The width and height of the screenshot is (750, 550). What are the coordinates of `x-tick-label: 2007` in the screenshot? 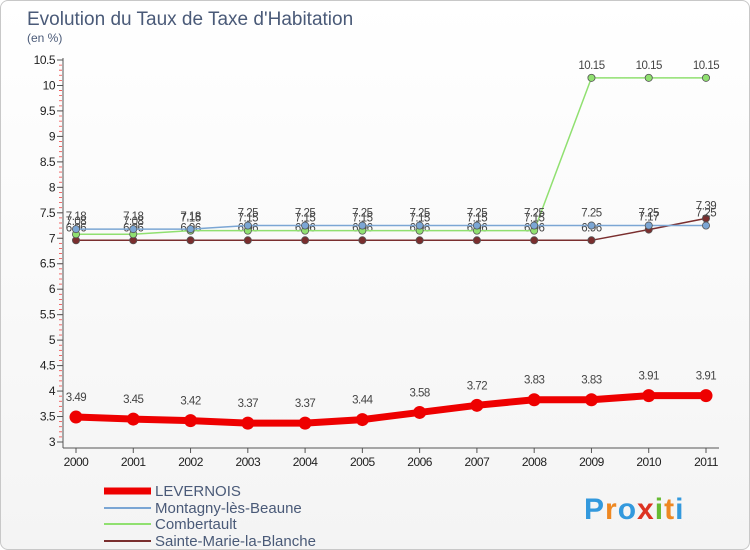 It's located at (478, 462).